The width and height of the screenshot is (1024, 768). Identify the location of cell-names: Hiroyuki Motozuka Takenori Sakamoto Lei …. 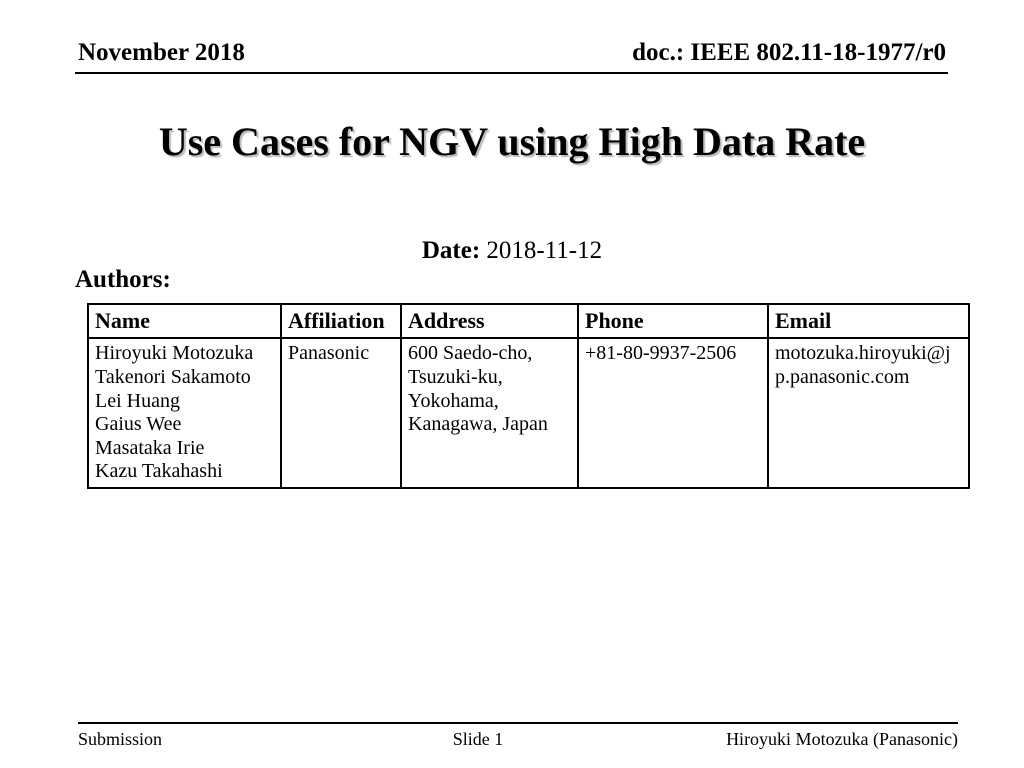
(184, 413).